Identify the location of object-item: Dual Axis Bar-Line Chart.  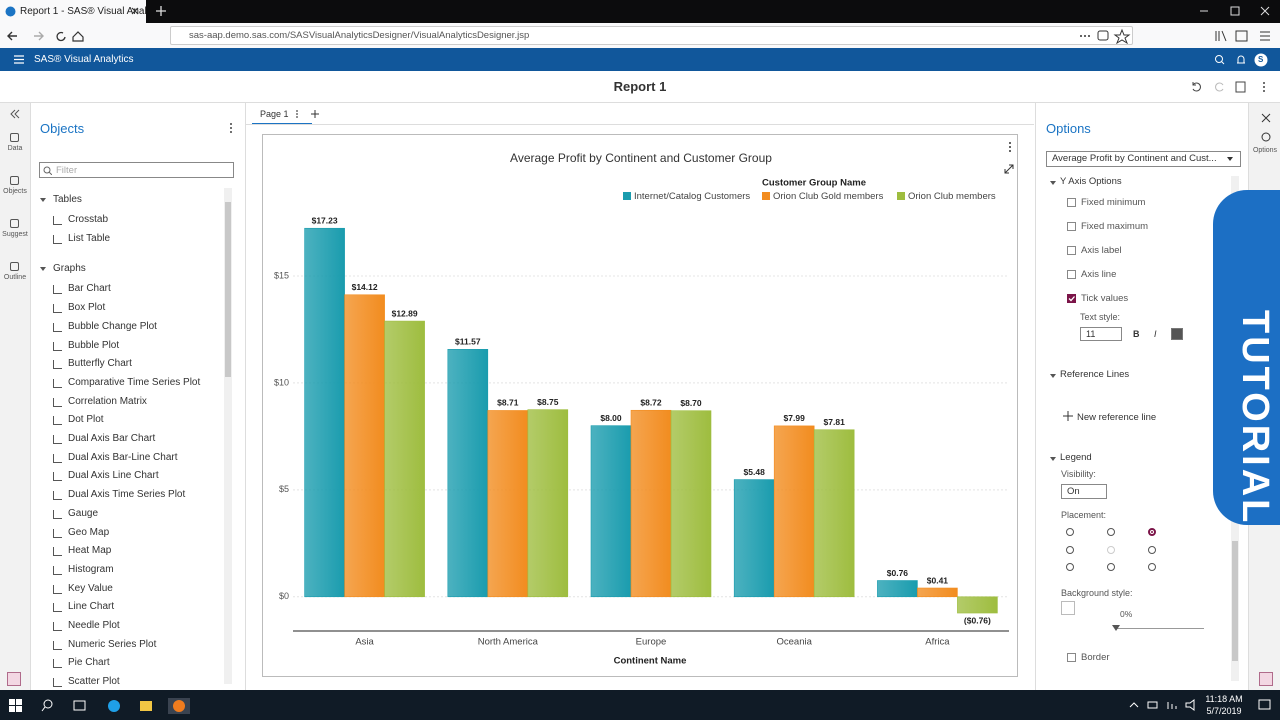
(123, 457).